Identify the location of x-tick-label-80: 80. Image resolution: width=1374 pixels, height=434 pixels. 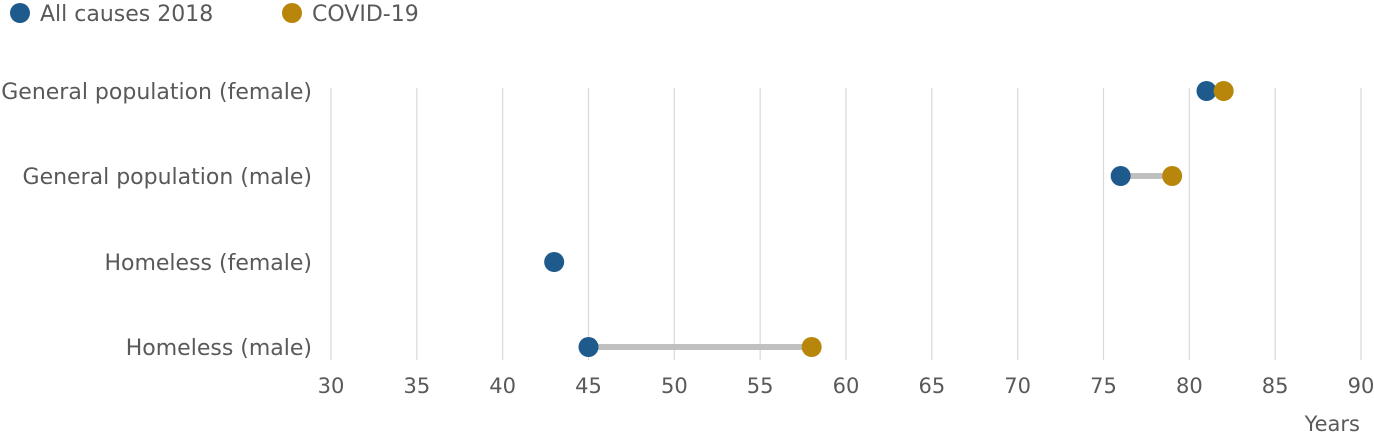
(1189, 386).